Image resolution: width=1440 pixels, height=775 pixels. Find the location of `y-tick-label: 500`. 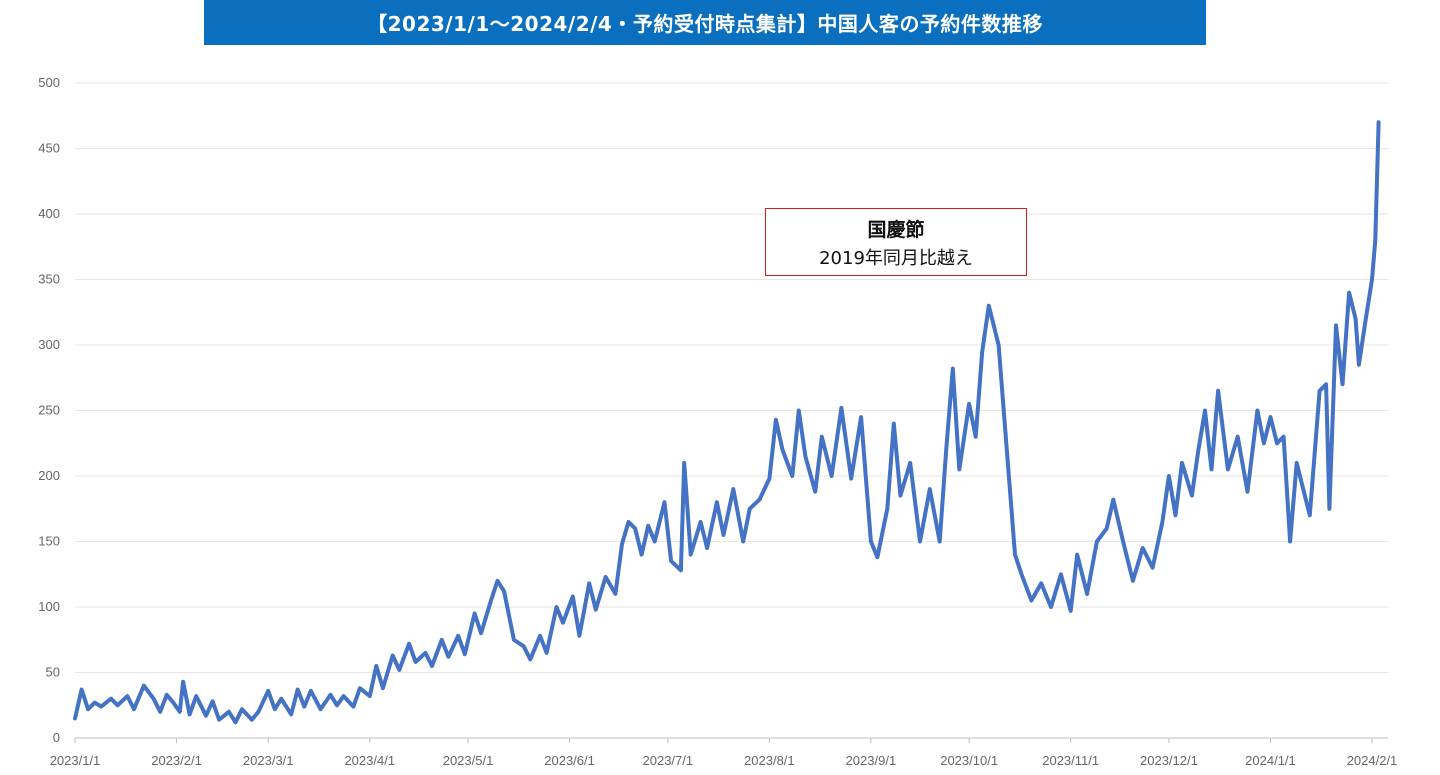

y-tick-label: 500 is located at coordinates (49, 82).